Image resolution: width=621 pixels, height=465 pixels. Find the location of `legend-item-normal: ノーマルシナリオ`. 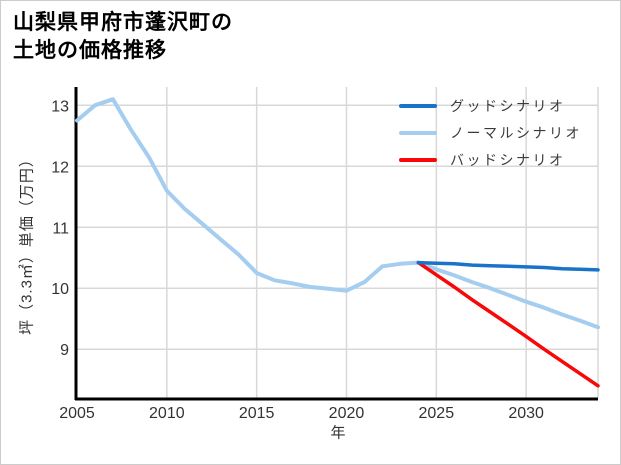

legend-item-normal: ノーマルシナリオ is located at coordinates (504, 132).